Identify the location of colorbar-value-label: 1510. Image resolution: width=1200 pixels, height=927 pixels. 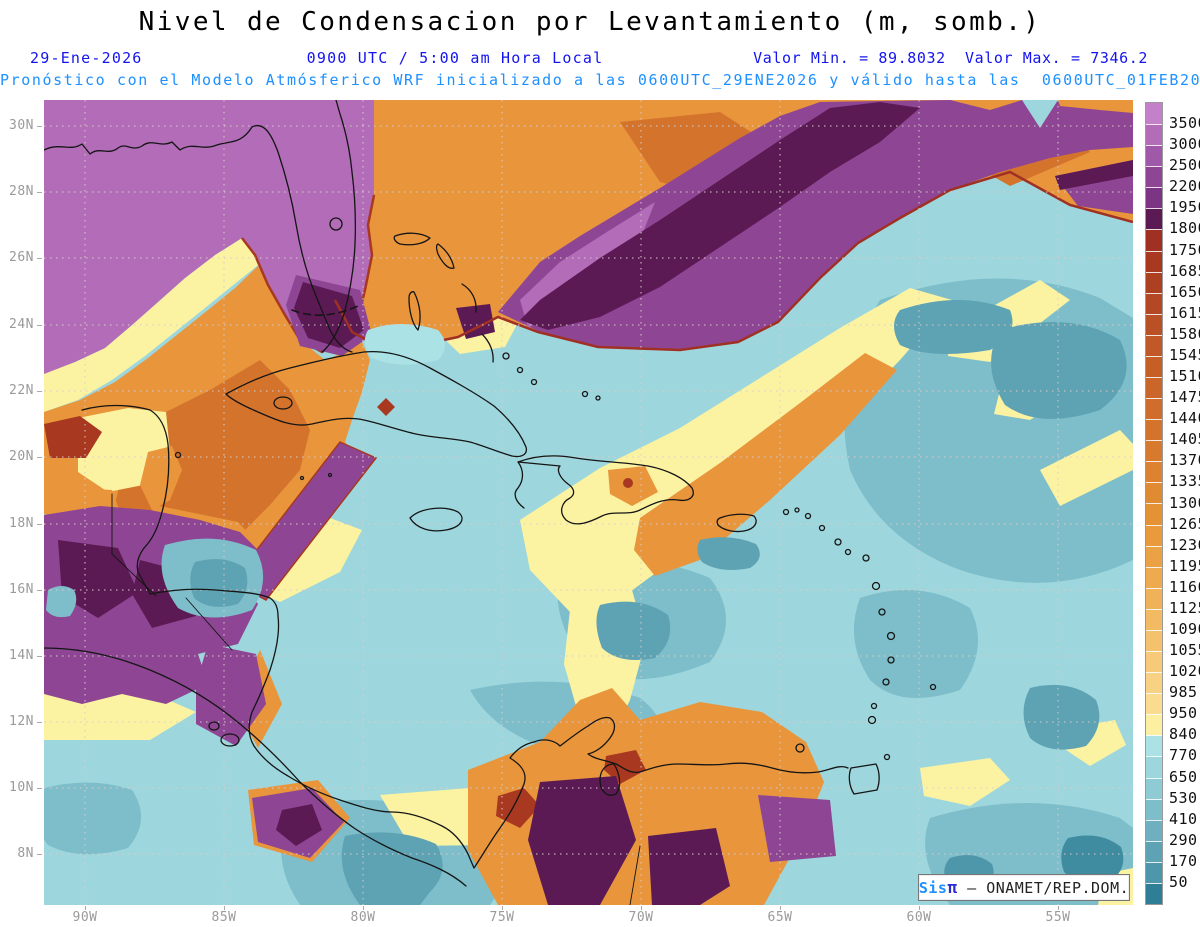
(1184, 376).